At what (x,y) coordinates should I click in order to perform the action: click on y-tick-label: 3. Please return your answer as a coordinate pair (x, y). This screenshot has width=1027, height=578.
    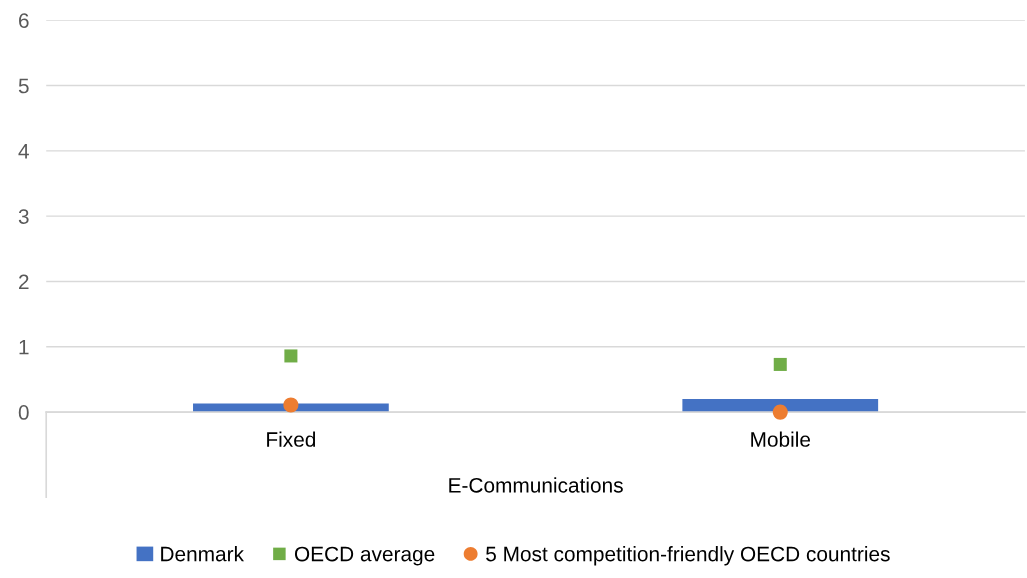
    Looking at the image, I should click on (23, 216).